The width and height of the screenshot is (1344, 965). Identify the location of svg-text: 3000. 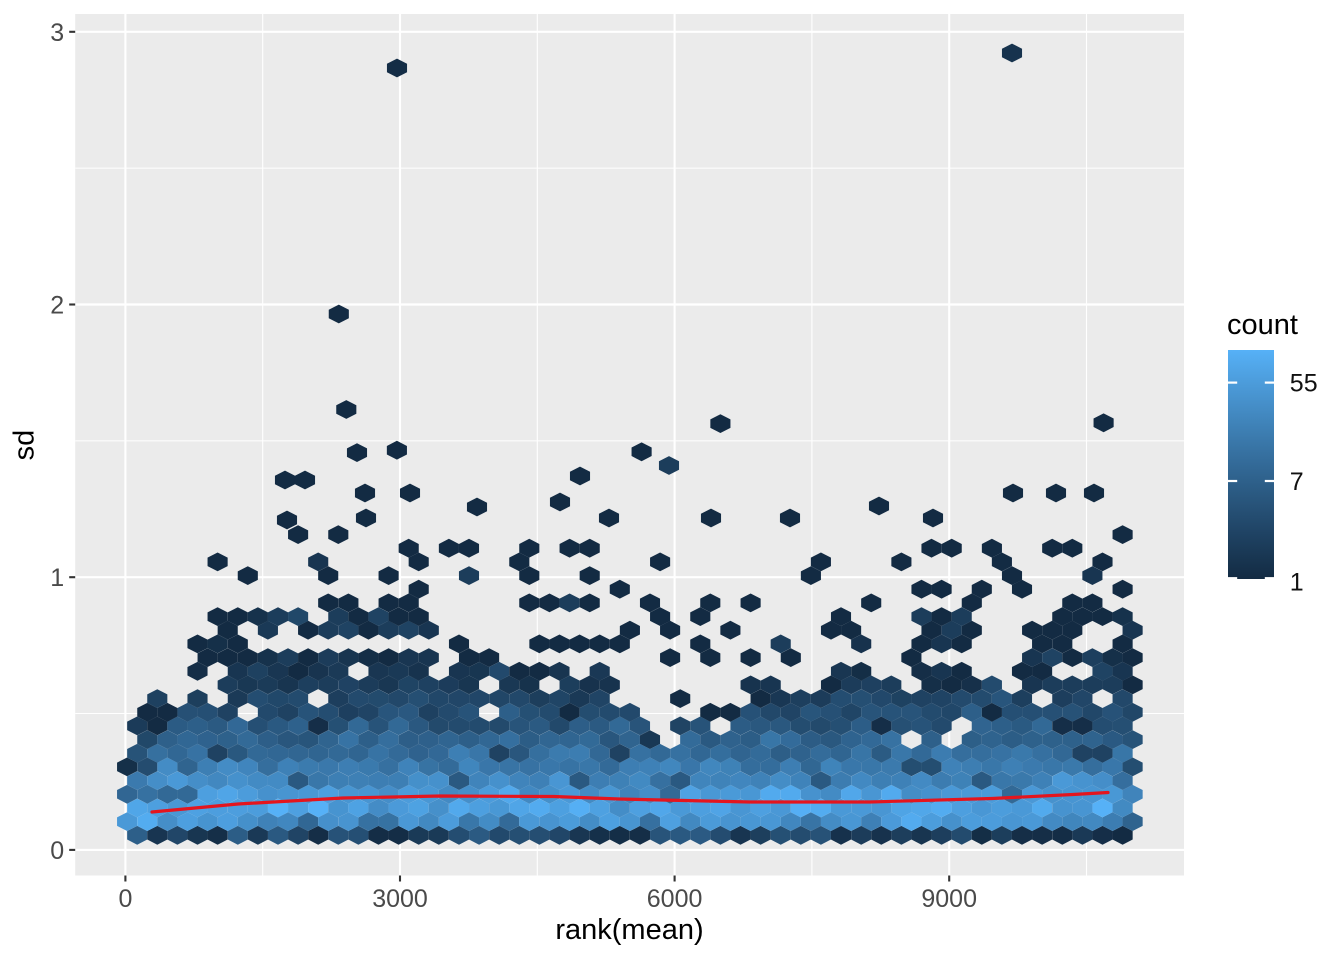
(400, 899).